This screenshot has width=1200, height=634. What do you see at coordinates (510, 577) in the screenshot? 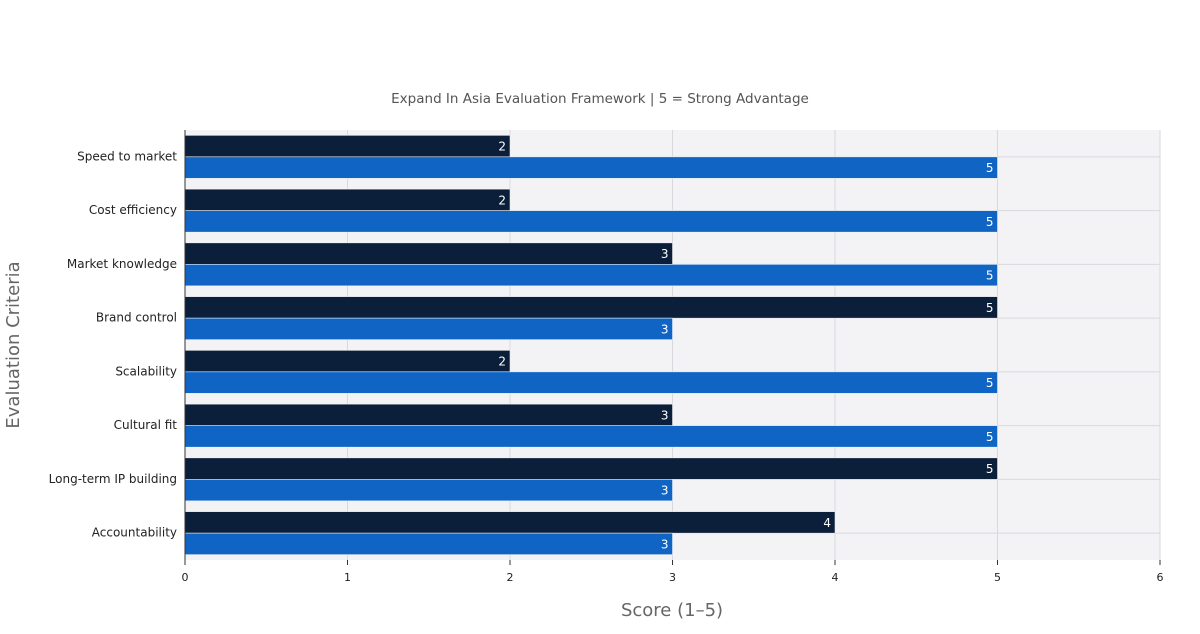
I see `x-tick-label: 2` at bounding box center [510, 577].